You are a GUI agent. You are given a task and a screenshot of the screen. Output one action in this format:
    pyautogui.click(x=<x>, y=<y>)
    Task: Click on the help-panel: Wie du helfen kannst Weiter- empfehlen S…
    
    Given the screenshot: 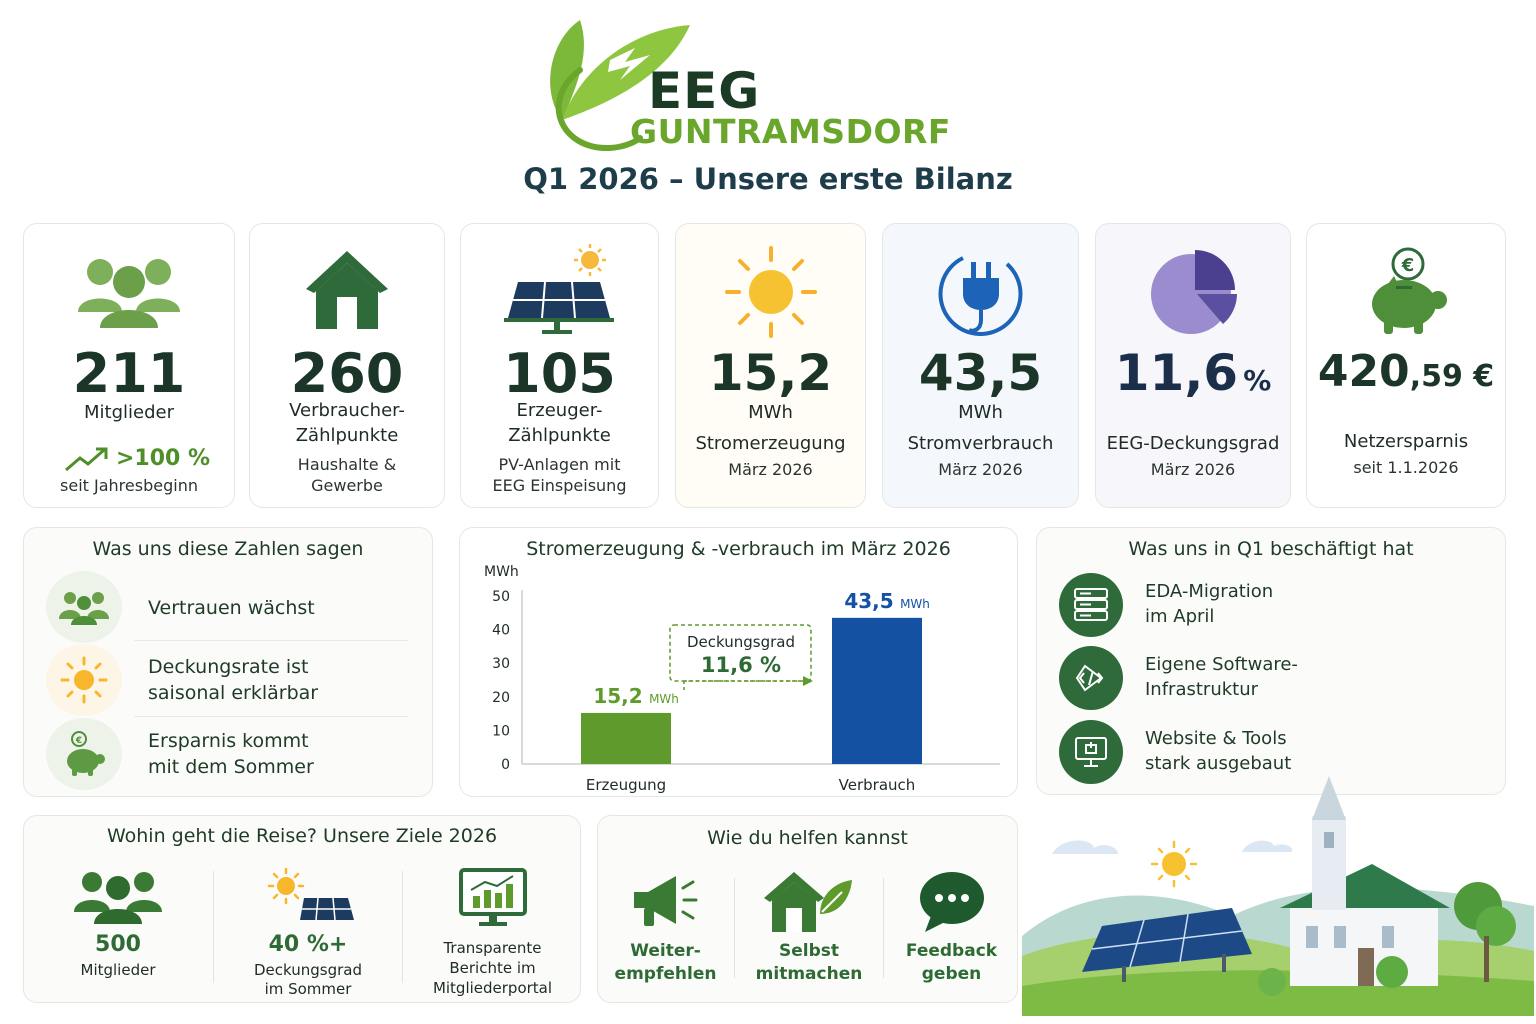 What is the action you would take?
    pyautogui.click(x=807, y=909)
    